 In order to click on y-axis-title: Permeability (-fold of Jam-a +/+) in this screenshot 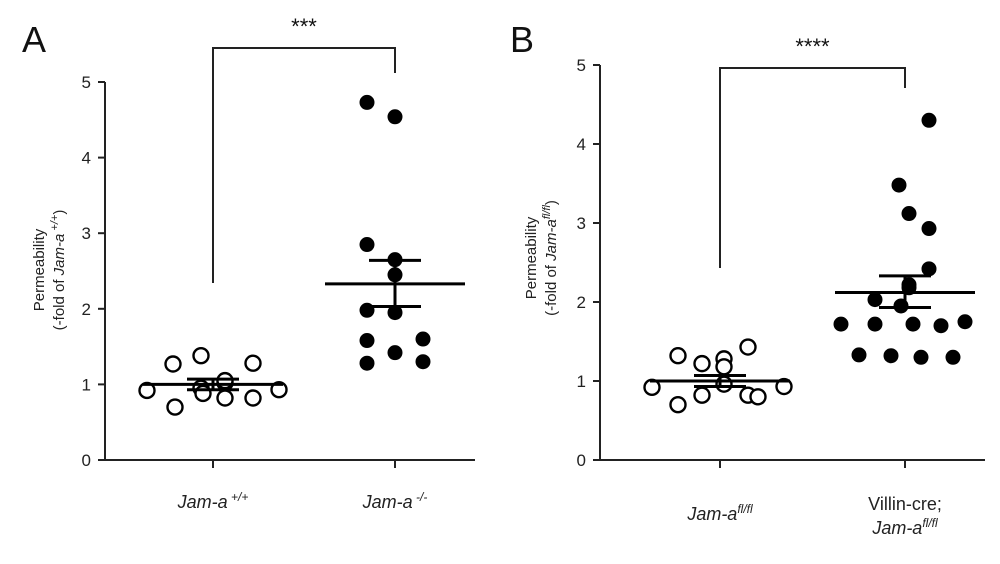, I will do `click(49, 270)`.